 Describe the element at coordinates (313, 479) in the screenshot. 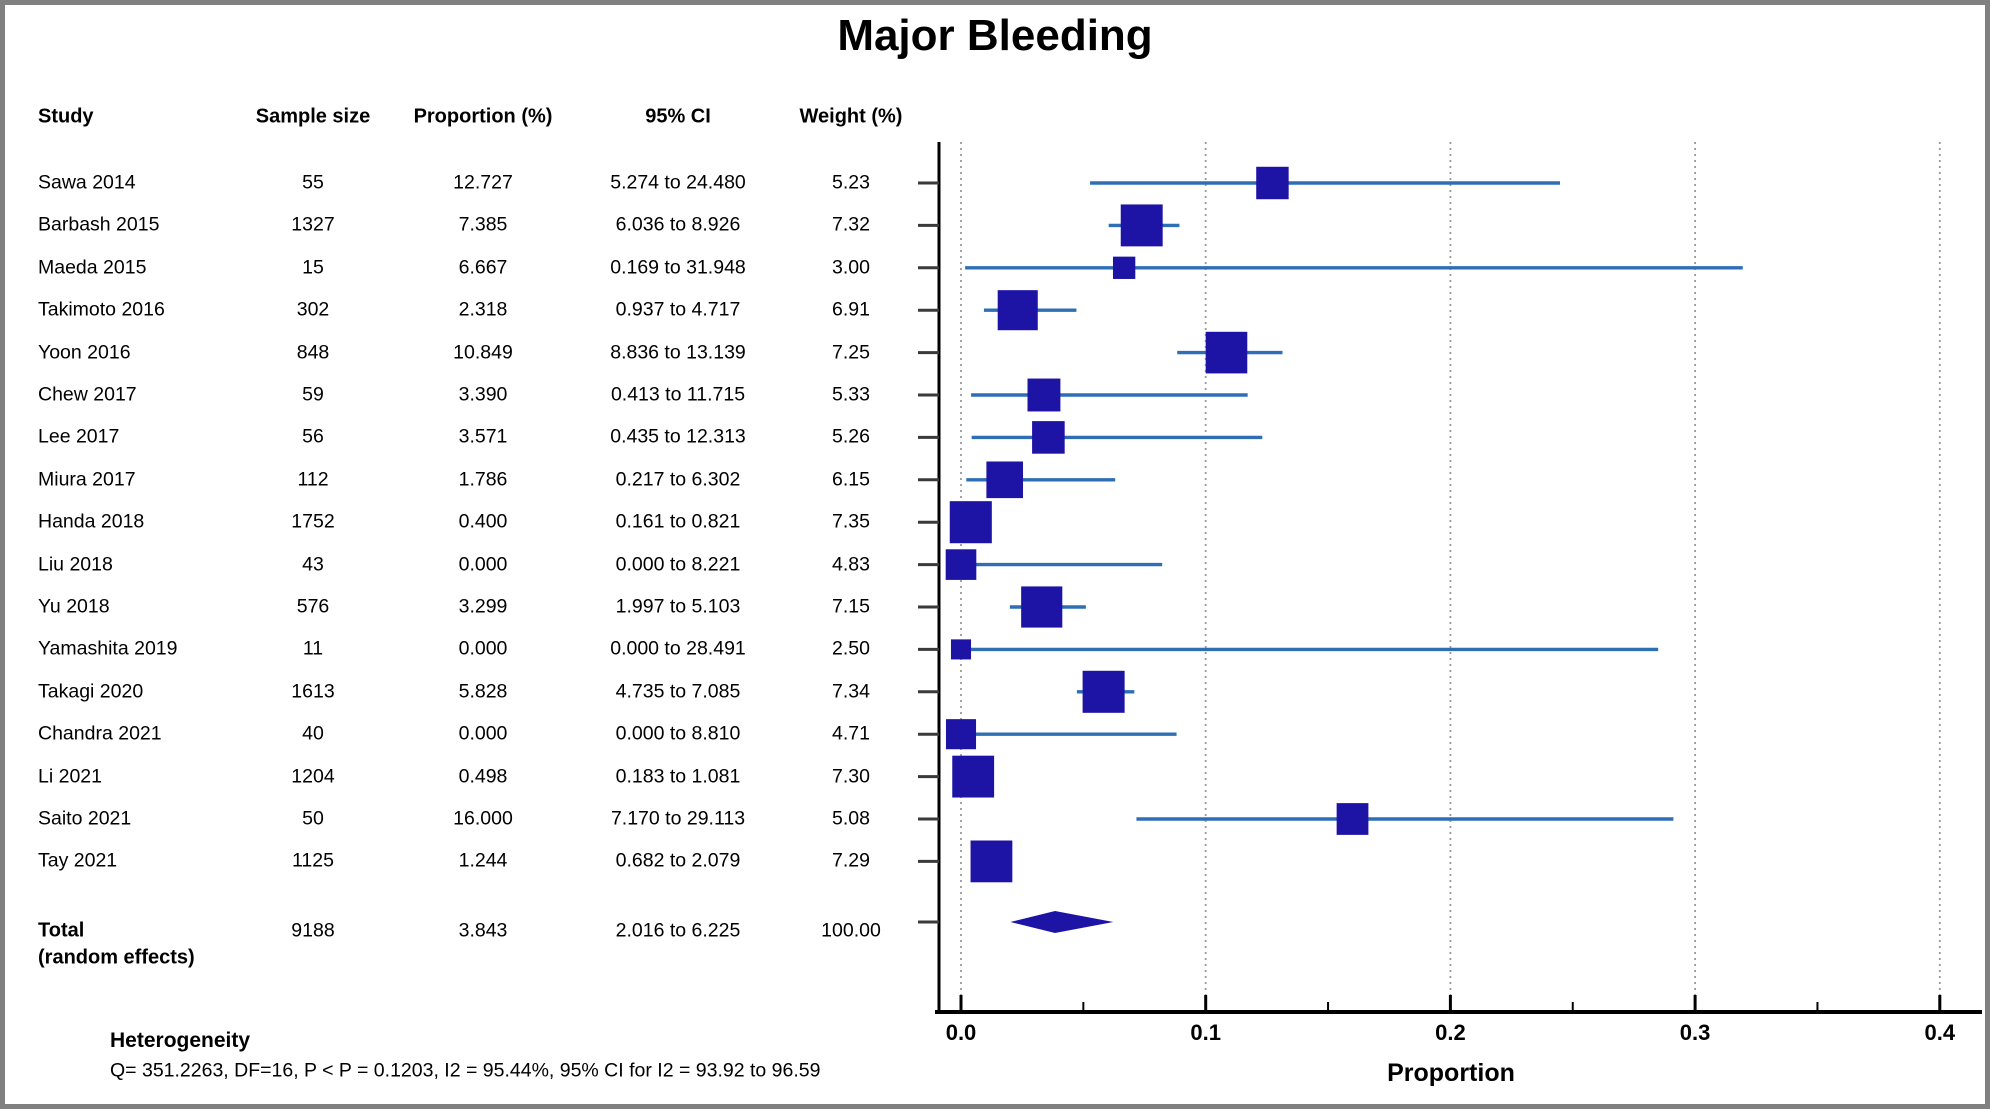

I see `cell-sample-size: 112` at that location.